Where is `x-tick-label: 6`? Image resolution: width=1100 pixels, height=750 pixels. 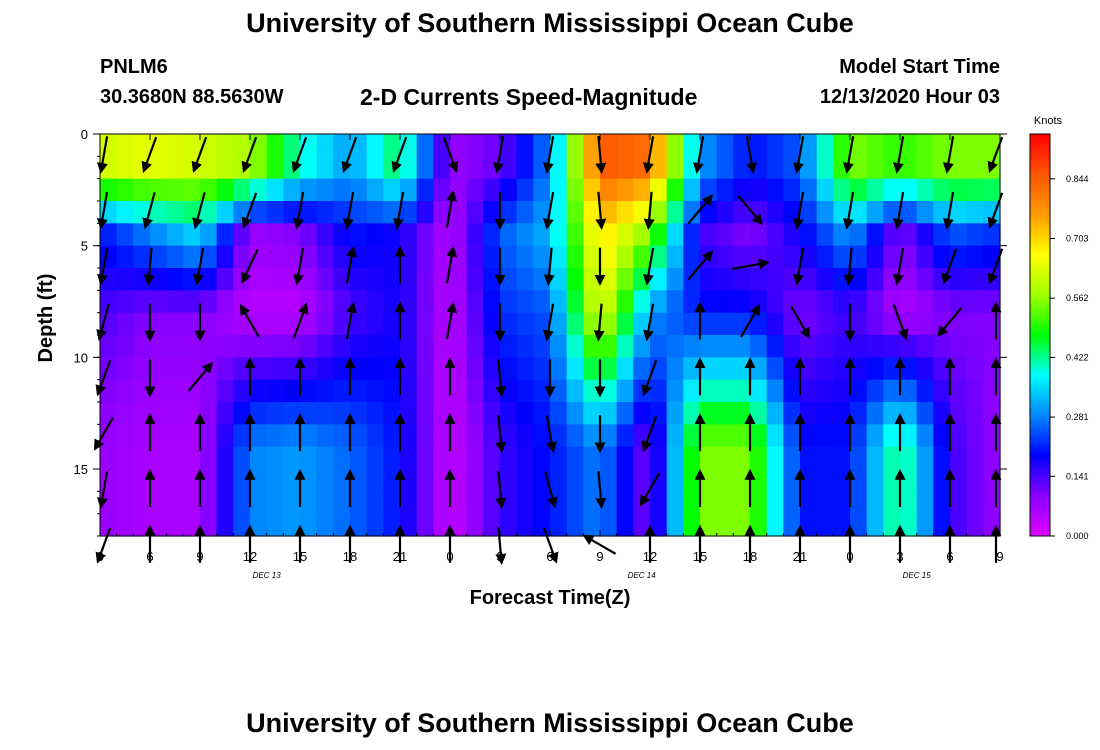
x-tick-label: 6 is located at coordinates (549, 556).